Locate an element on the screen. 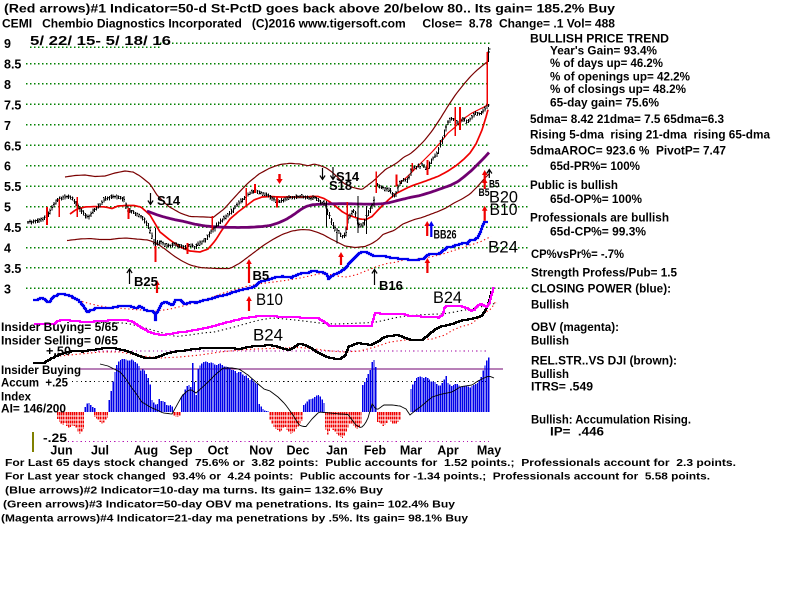 The width and height of the screenshot is (800, 600). svg-text: 65d-PR%= 100% is located at coordinates (595, 166).